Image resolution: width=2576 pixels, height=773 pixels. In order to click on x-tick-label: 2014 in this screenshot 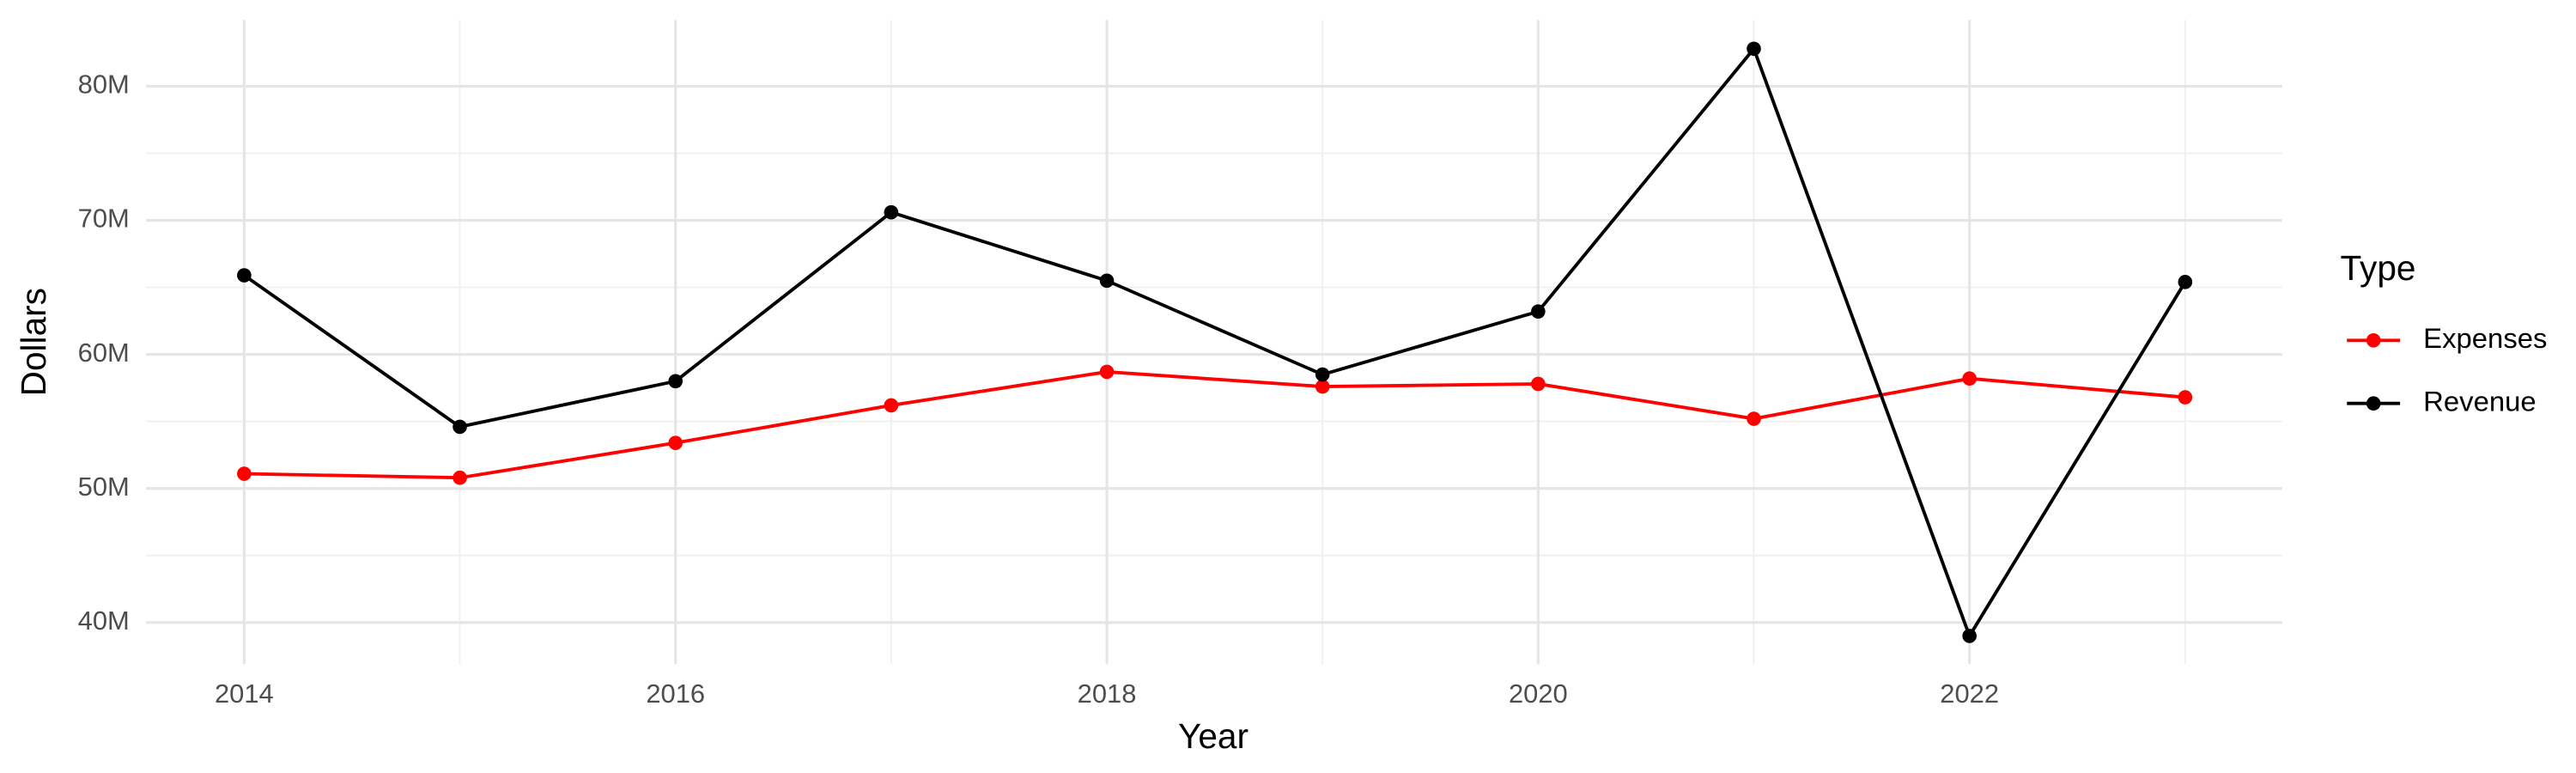, I will do `click(244, 694)`.